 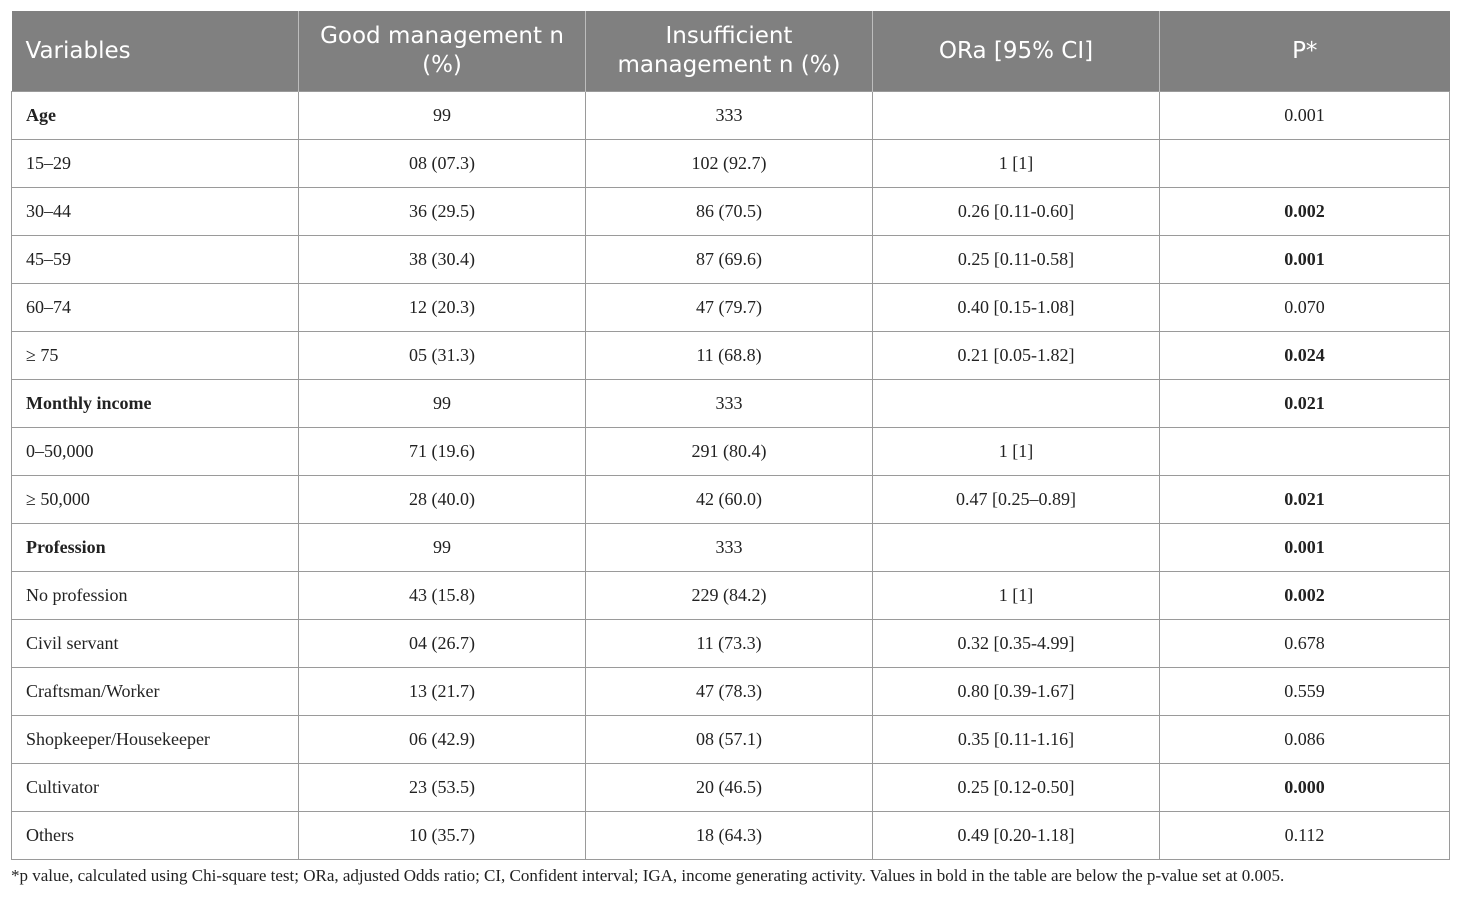 What do you see at coordinates (155, 595) in the screenshot?
I see `cell-variable: No profession` at bounding box center [155, 595].